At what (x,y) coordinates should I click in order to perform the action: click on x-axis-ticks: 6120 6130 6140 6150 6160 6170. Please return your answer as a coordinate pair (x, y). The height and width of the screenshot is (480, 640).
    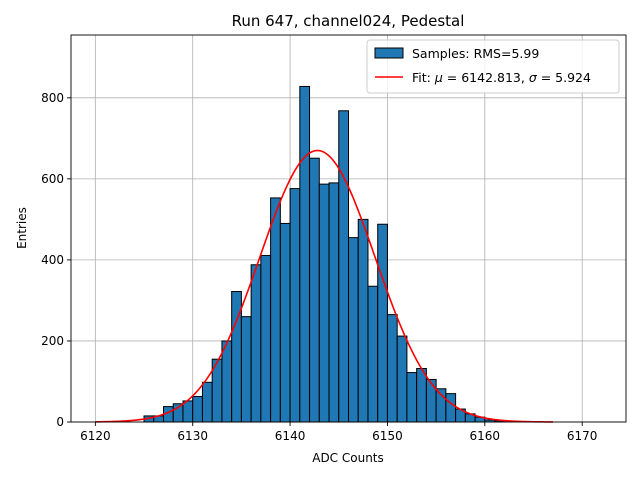
    Looking at the image, I should click on (338, 432).